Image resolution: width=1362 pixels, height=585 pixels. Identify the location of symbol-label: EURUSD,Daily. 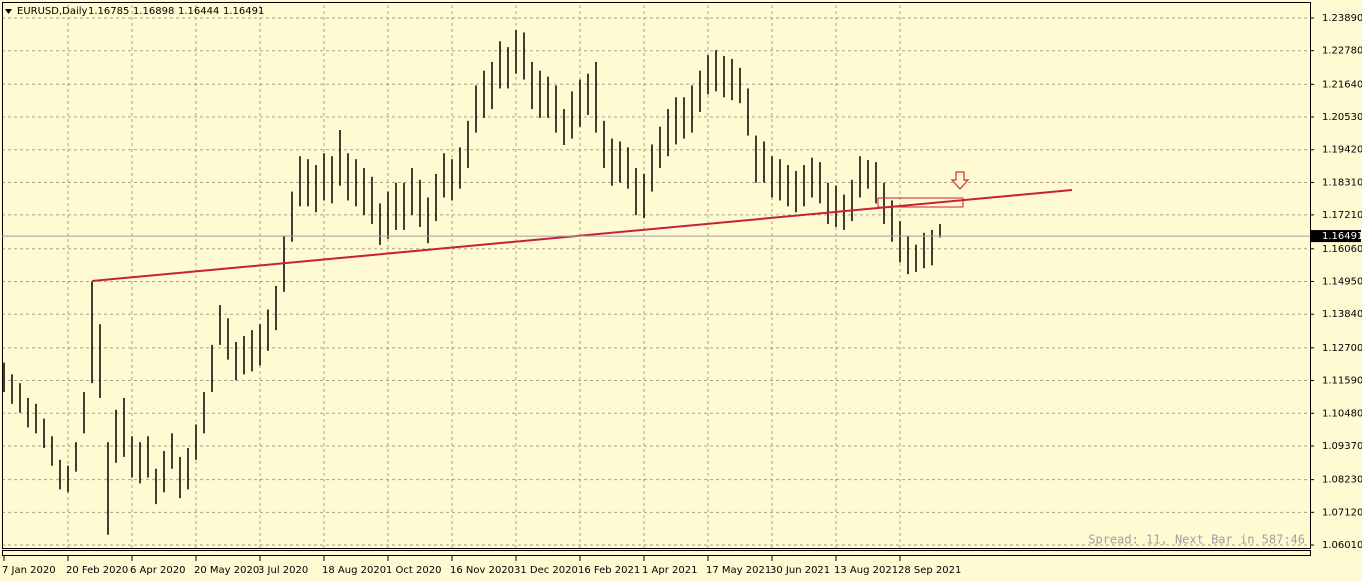
(52, 11).